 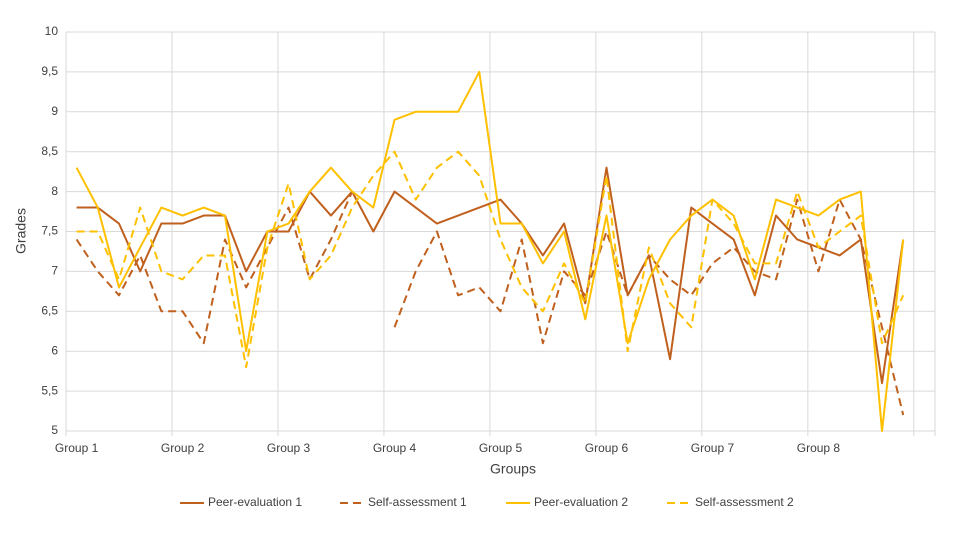 I want to click on x-axis-title: Groups, so click(x=513, y=469).